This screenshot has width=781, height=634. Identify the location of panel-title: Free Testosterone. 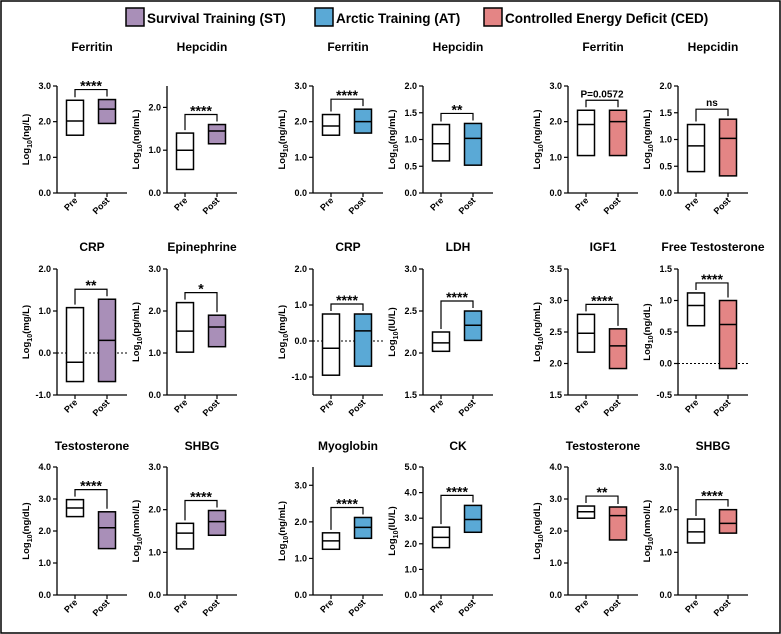
(712, 247).